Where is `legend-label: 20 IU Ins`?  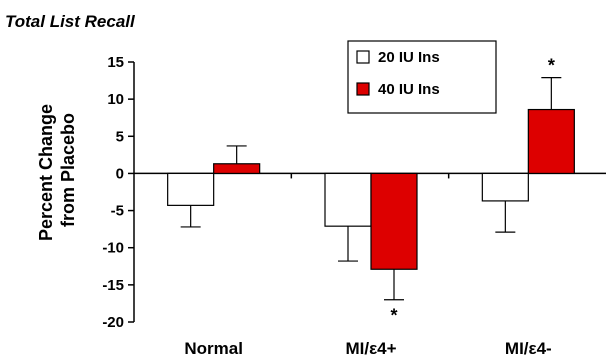 legend-label: 20 IU Ins is located at coordinates (409, 57).